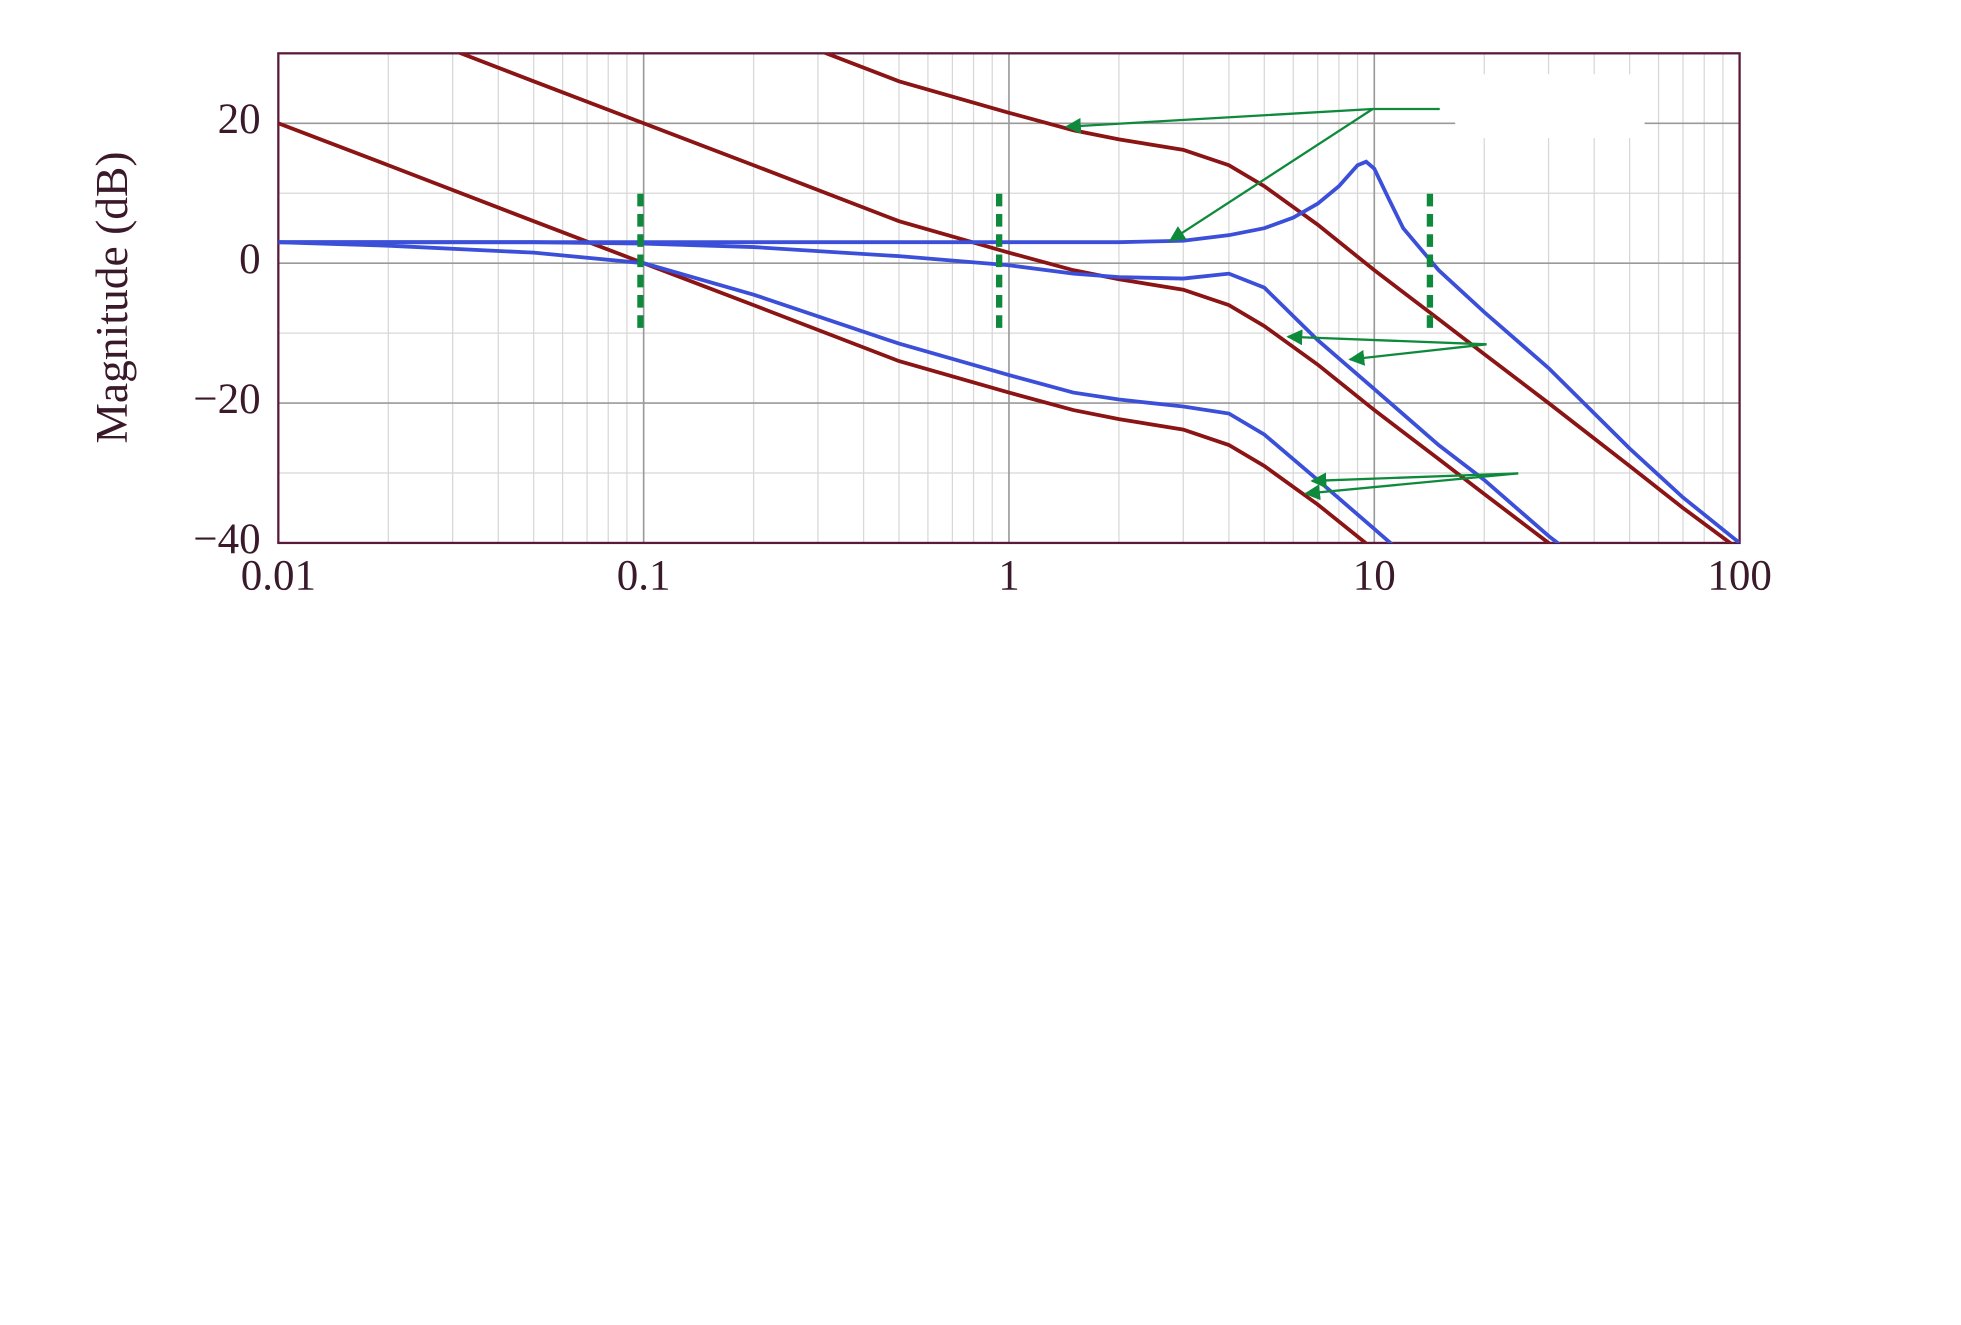 Image resolution: width=1961 pixels, height=1325 pixels. What do you see at coordinates (111, 297) in the screenshot?
I see `y-axis-label: Magnitude (dB)` at bounding box center [111, 297].